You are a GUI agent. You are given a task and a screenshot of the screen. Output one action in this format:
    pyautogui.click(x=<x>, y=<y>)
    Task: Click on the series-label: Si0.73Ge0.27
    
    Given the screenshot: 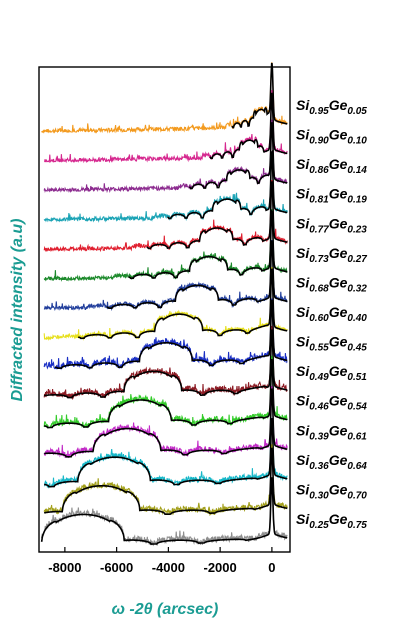 What is the action you would take?
    pyautogui.click(x=331, y=255)
    